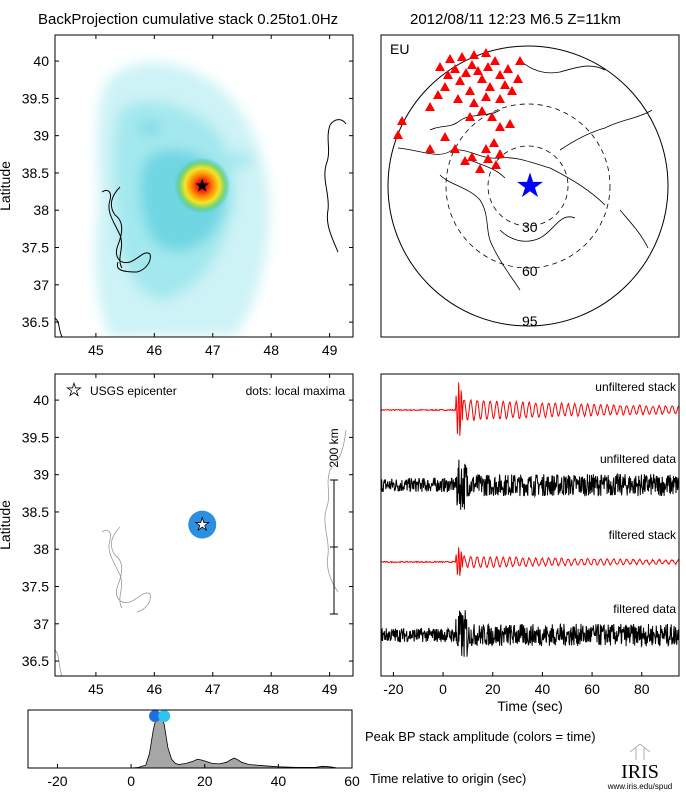  Describe the element at coordinates (41, 210) in the screenshot. I see `stack-map-ytick-label: 38` at that location.